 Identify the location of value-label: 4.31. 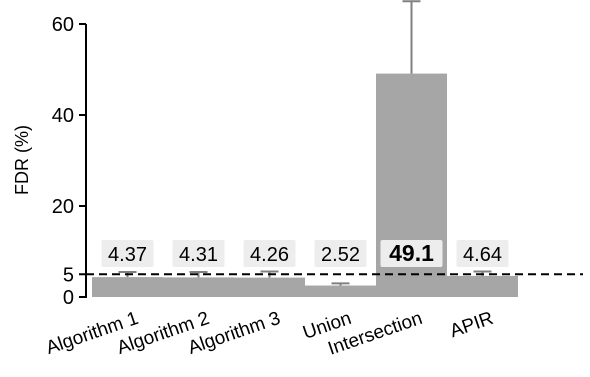
(198, 255).